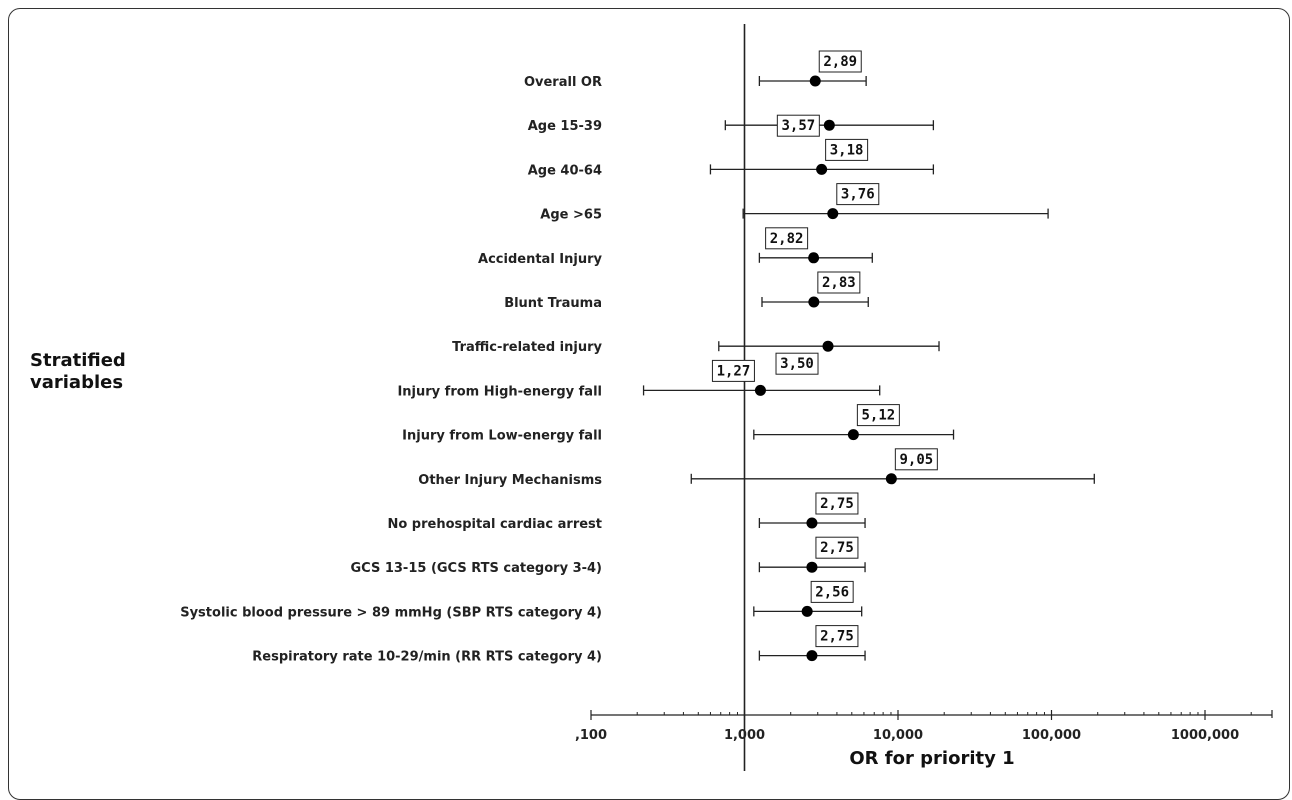 The height and width of the screenshot is (800, 1292). I want to click on row-label: Traffic-related injury, so click(527, 347).